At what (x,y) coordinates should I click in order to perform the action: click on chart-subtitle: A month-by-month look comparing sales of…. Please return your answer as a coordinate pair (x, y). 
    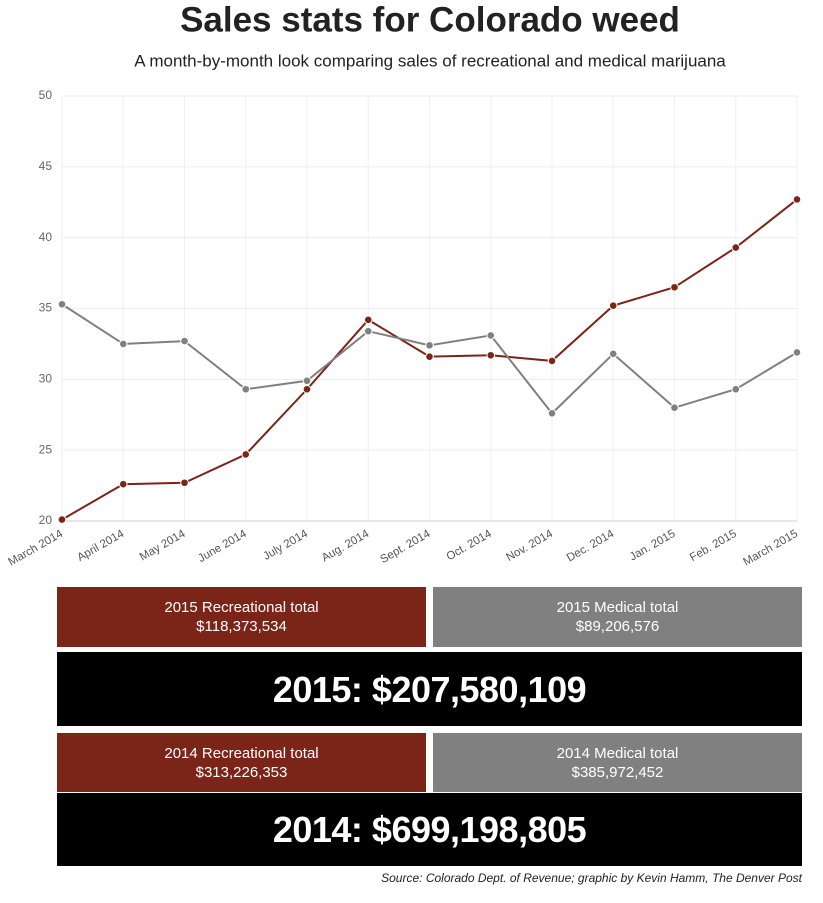
    Looking at the image, I should click on (430, 60).